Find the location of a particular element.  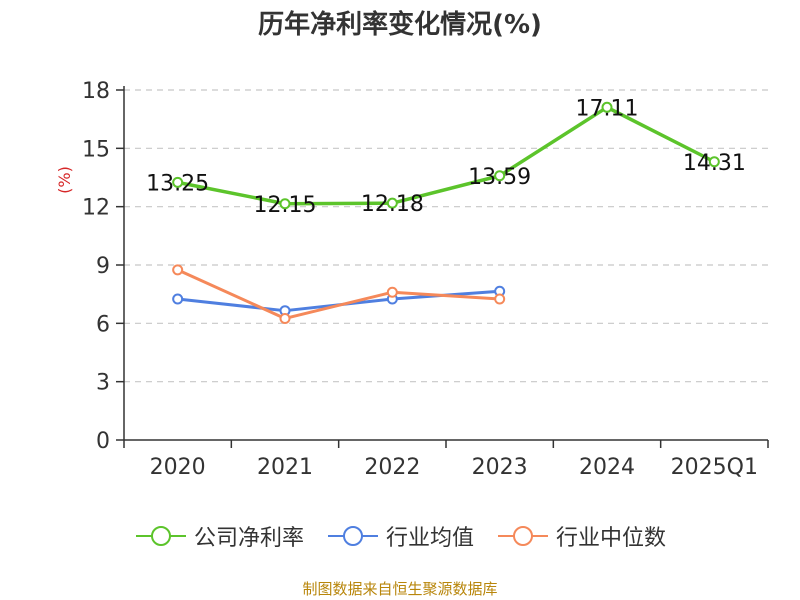

x-tick-label: 2025Q1 is located at coordinates (714, 467).